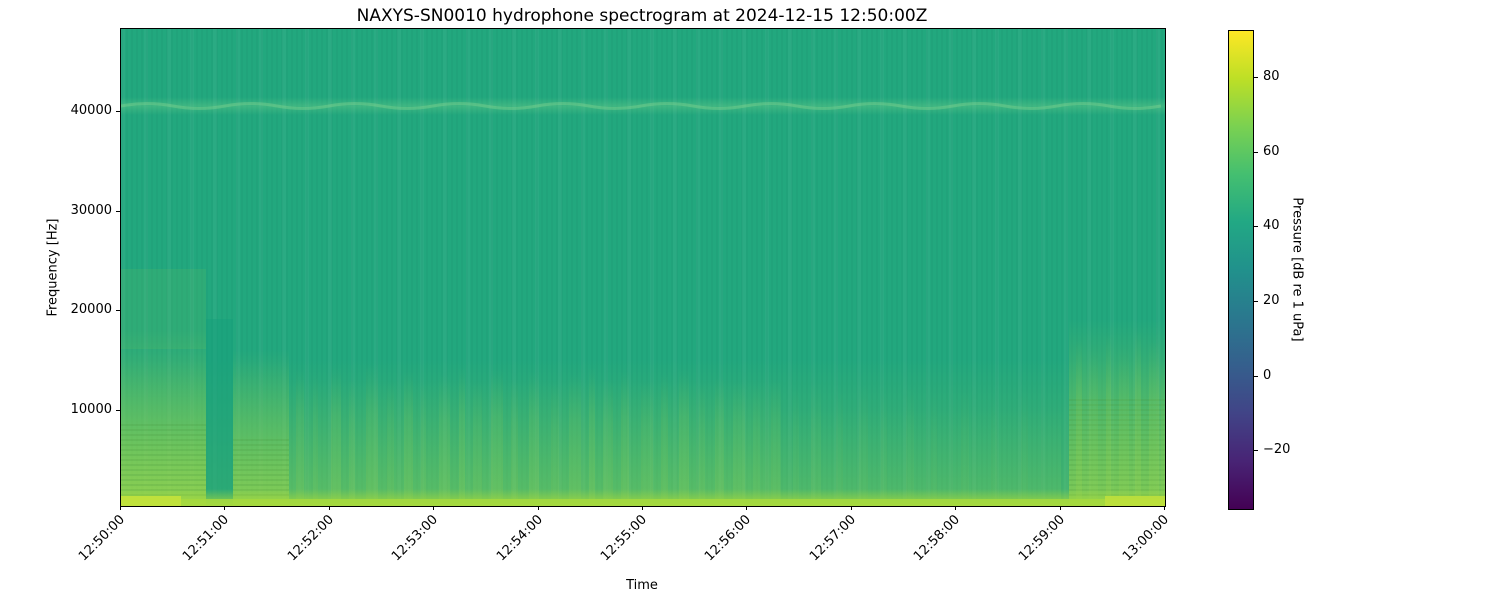 This screenshot has width=1500, height=600. What do you see at coordinates (937, 538) in the screenshot?
I see `x-tick-label: 12:58:00` at bounding box center [937, 538].